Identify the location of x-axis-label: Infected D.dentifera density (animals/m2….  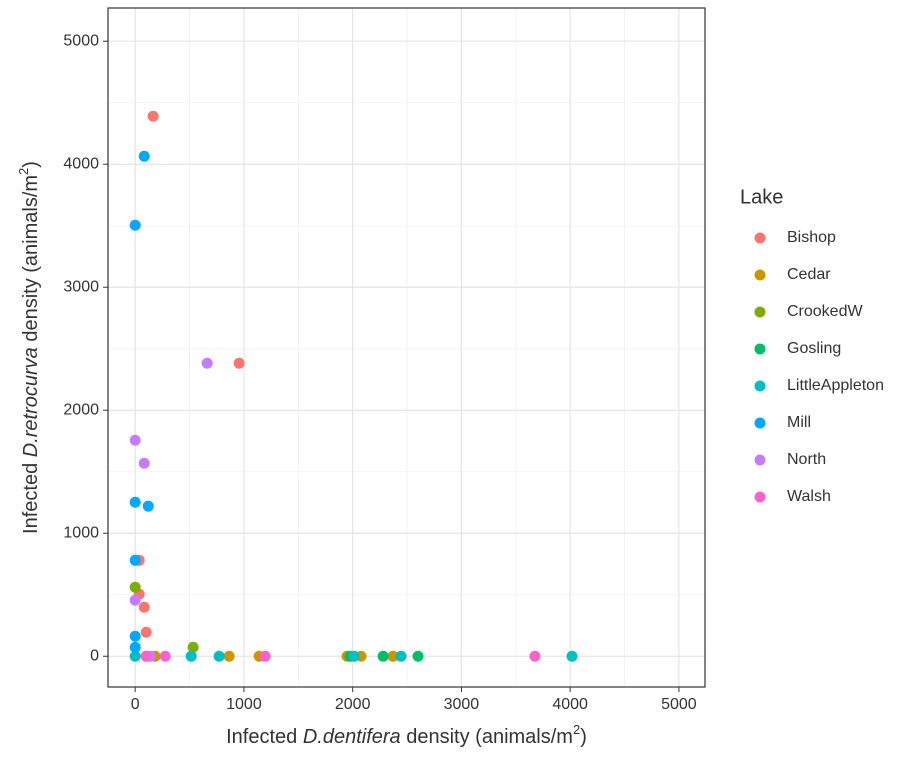
(406, 735).